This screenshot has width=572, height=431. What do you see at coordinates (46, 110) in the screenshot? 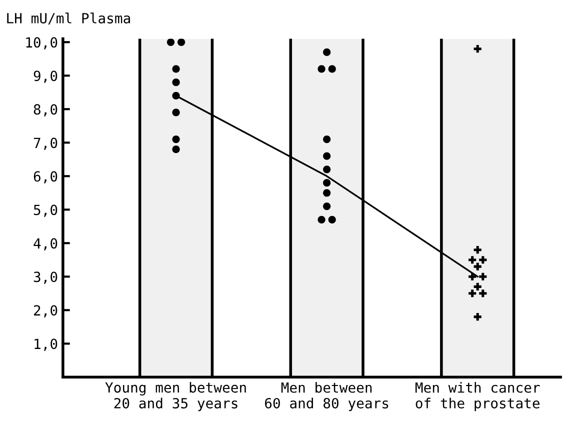
I see `y-tick-label: 8,0` at bounding box center [46, 110].